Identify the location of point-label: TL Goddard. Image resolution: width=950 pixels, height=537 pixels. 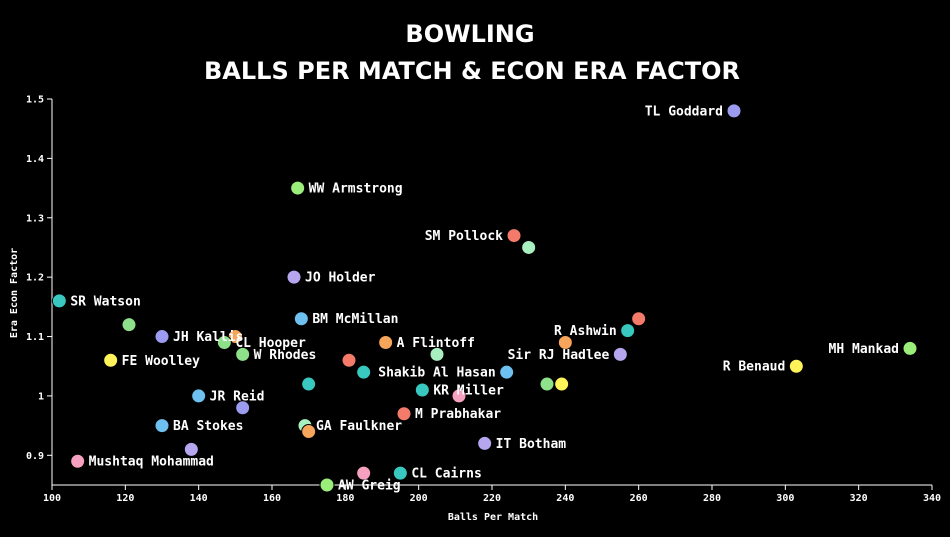
(684, 111).